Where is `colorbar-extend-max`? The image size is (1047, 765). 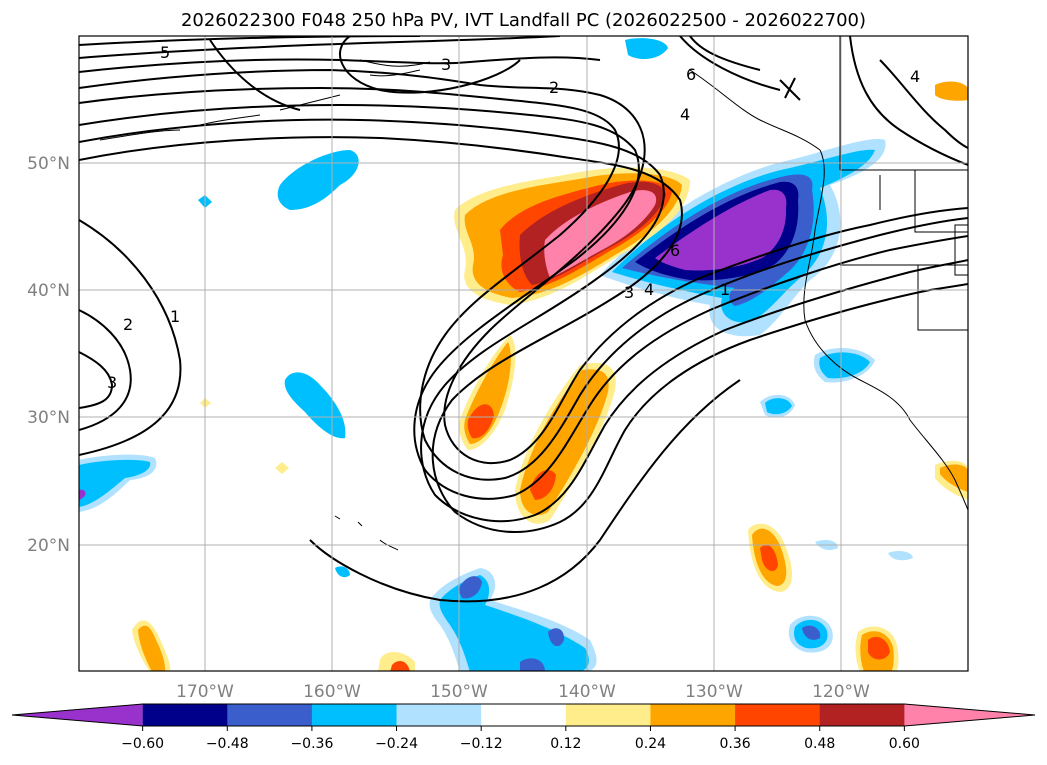 colorbar-extend-max is located at coordinates (969, 715).